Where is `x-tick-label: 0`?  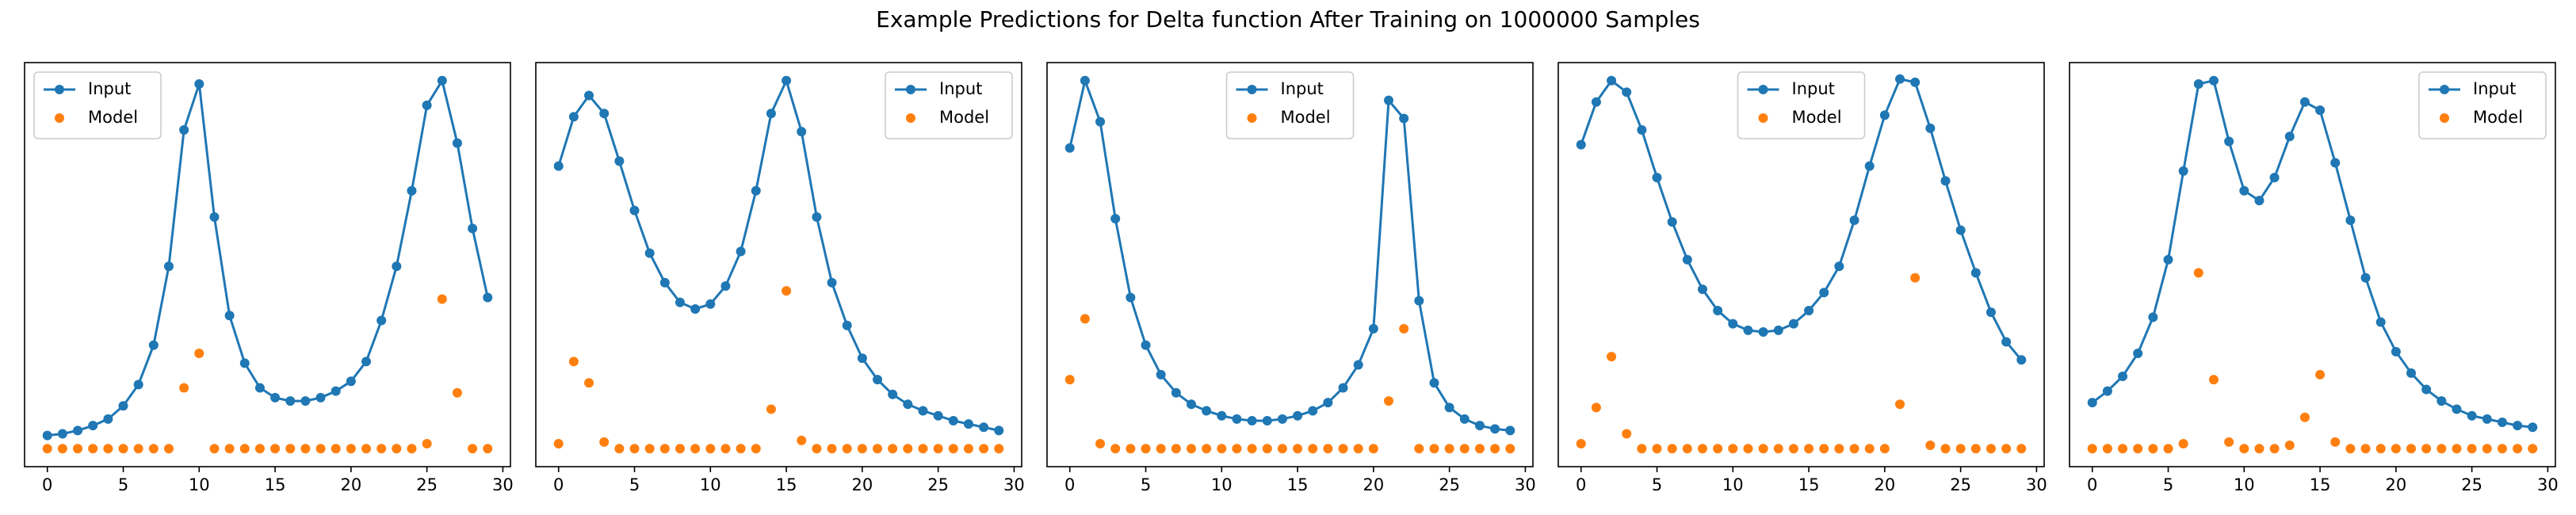 x-tick-label: 0 is located at coordinates (558, 485).